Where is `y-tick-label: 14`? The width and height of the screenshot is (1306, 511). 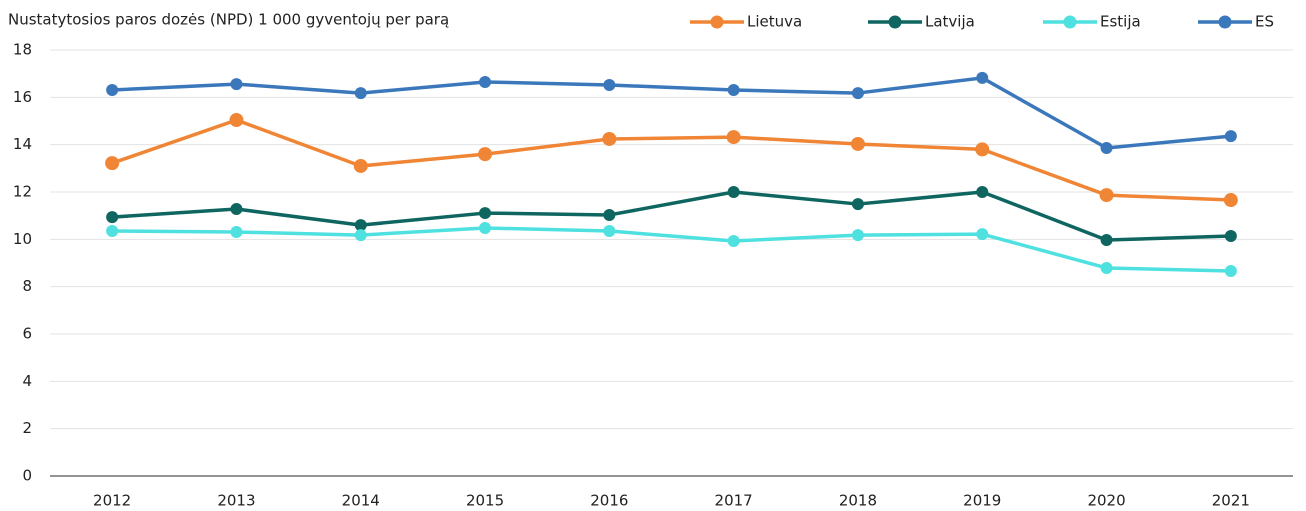
y-tick-label: 14 is located at coordinates (22, 144).